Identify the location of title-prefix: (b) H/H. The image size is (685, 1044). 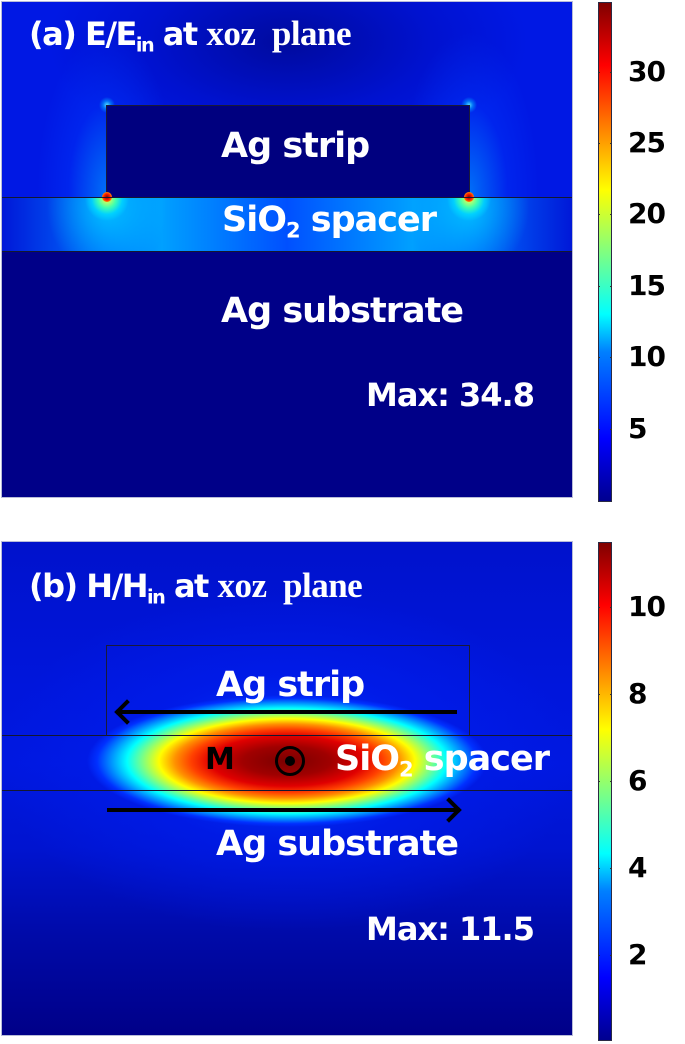
(89, 586).